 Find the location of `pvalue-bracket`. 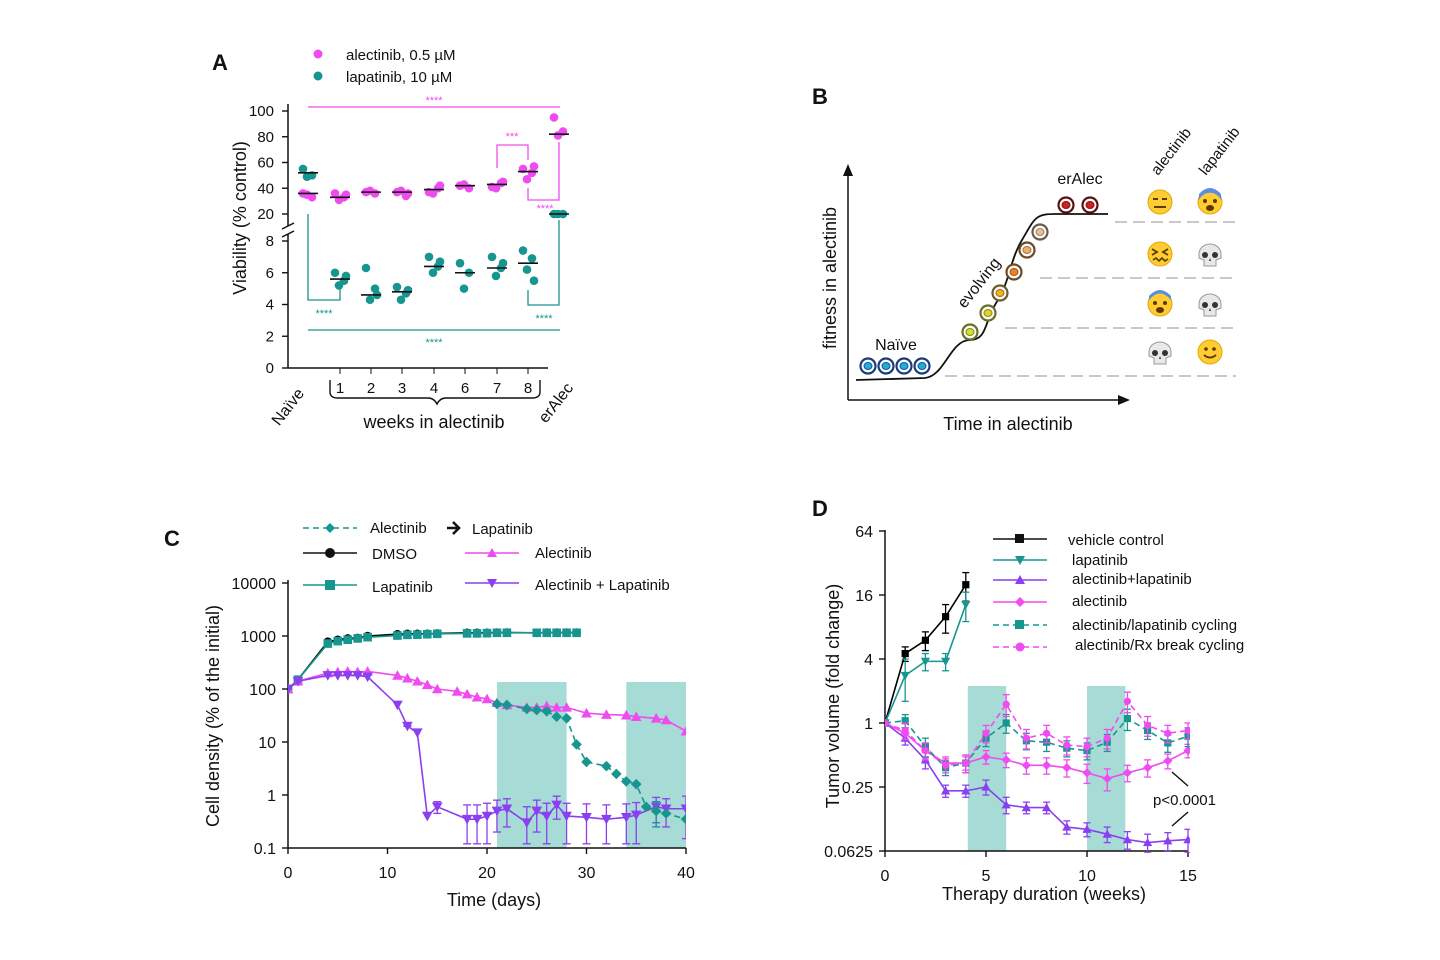

pvalue-bracket is located at coordinates (1180, 799).